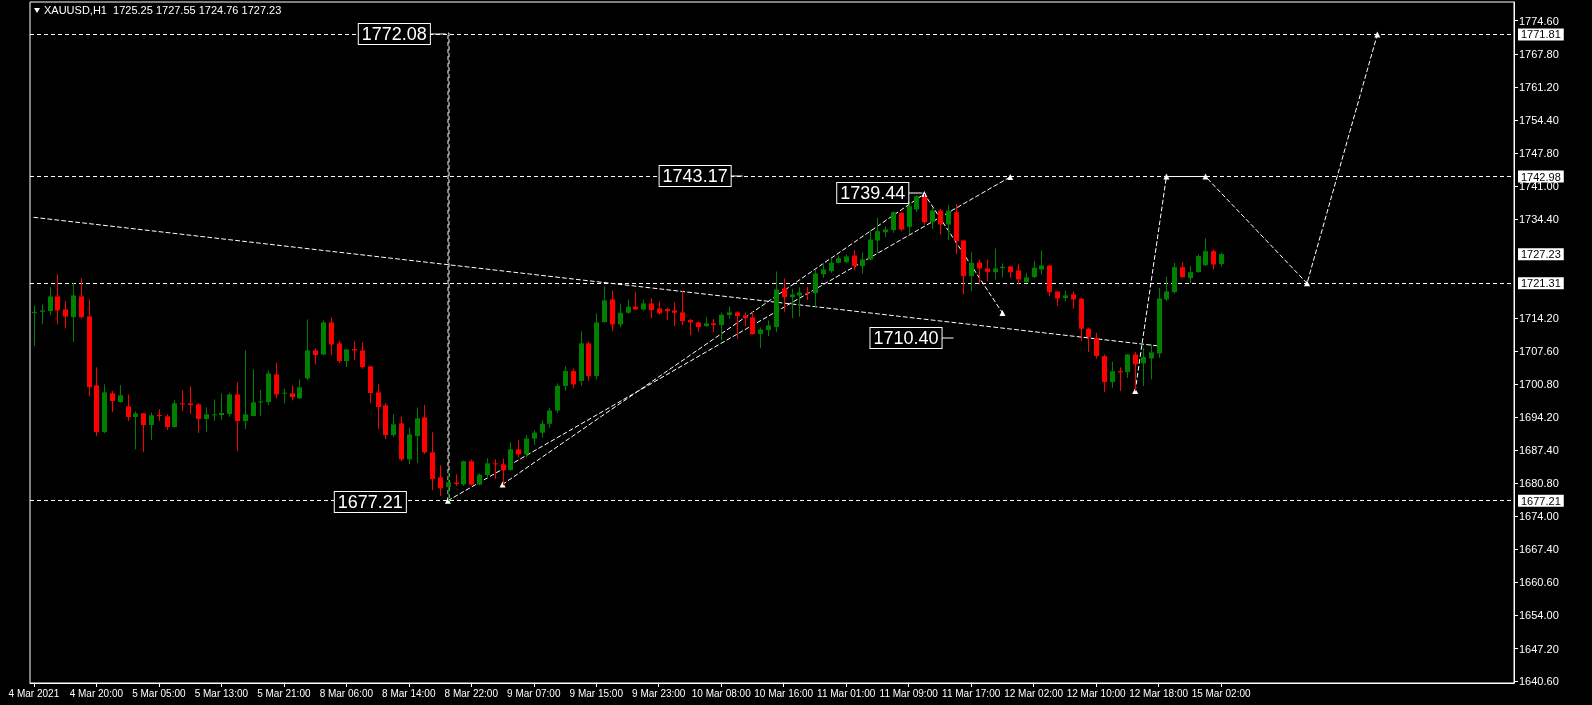 The width and height of the screenshot is (1592, 705). What do you see at coordinates (1541, 283) in the screenshot?
I see `ref-line-label: 1721.31` at bounding box center [1541, 283].